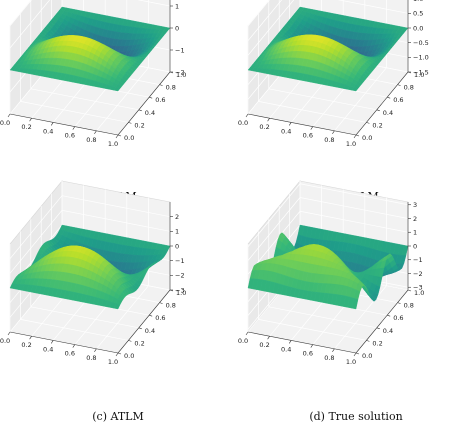  I want to click on z-tick-label: 0.5, so click(418, 14).